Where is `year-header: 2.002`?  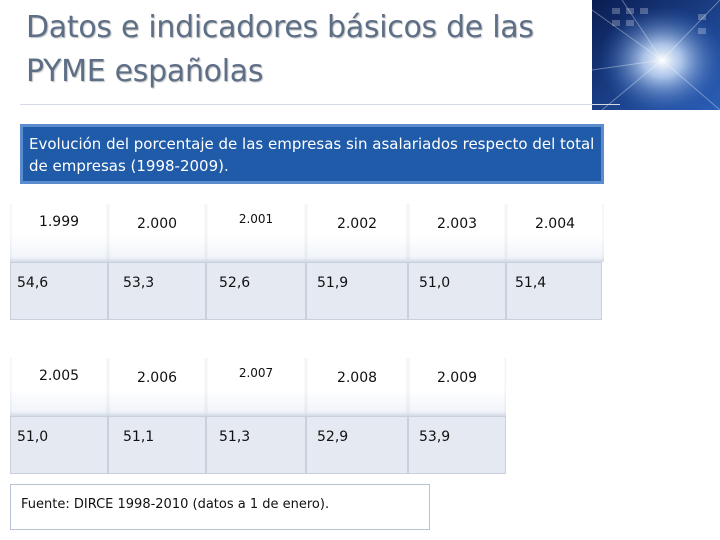
year-header: 2.002 is located at coordinates (357, 233).